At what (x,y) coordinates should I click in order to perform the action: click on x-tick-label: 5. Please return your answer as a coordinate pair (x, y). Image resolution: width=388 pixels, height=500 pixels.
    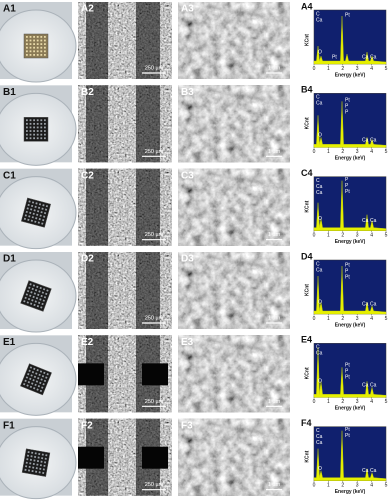
    Looking at the image, I should click on (386, 69).